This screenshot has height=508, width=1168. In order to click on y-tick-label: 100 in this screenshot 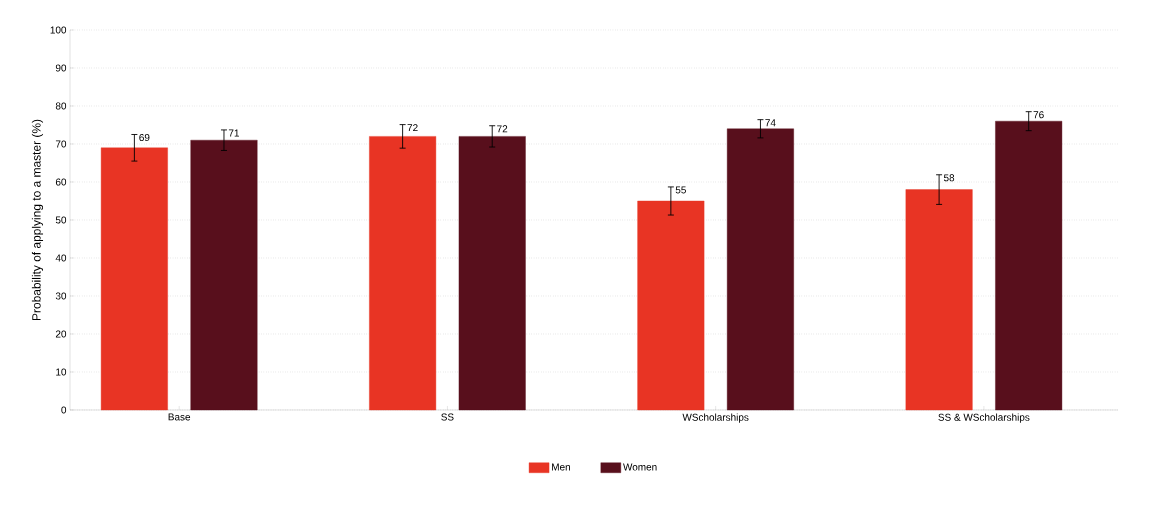, I will do `click(58, 30)`.